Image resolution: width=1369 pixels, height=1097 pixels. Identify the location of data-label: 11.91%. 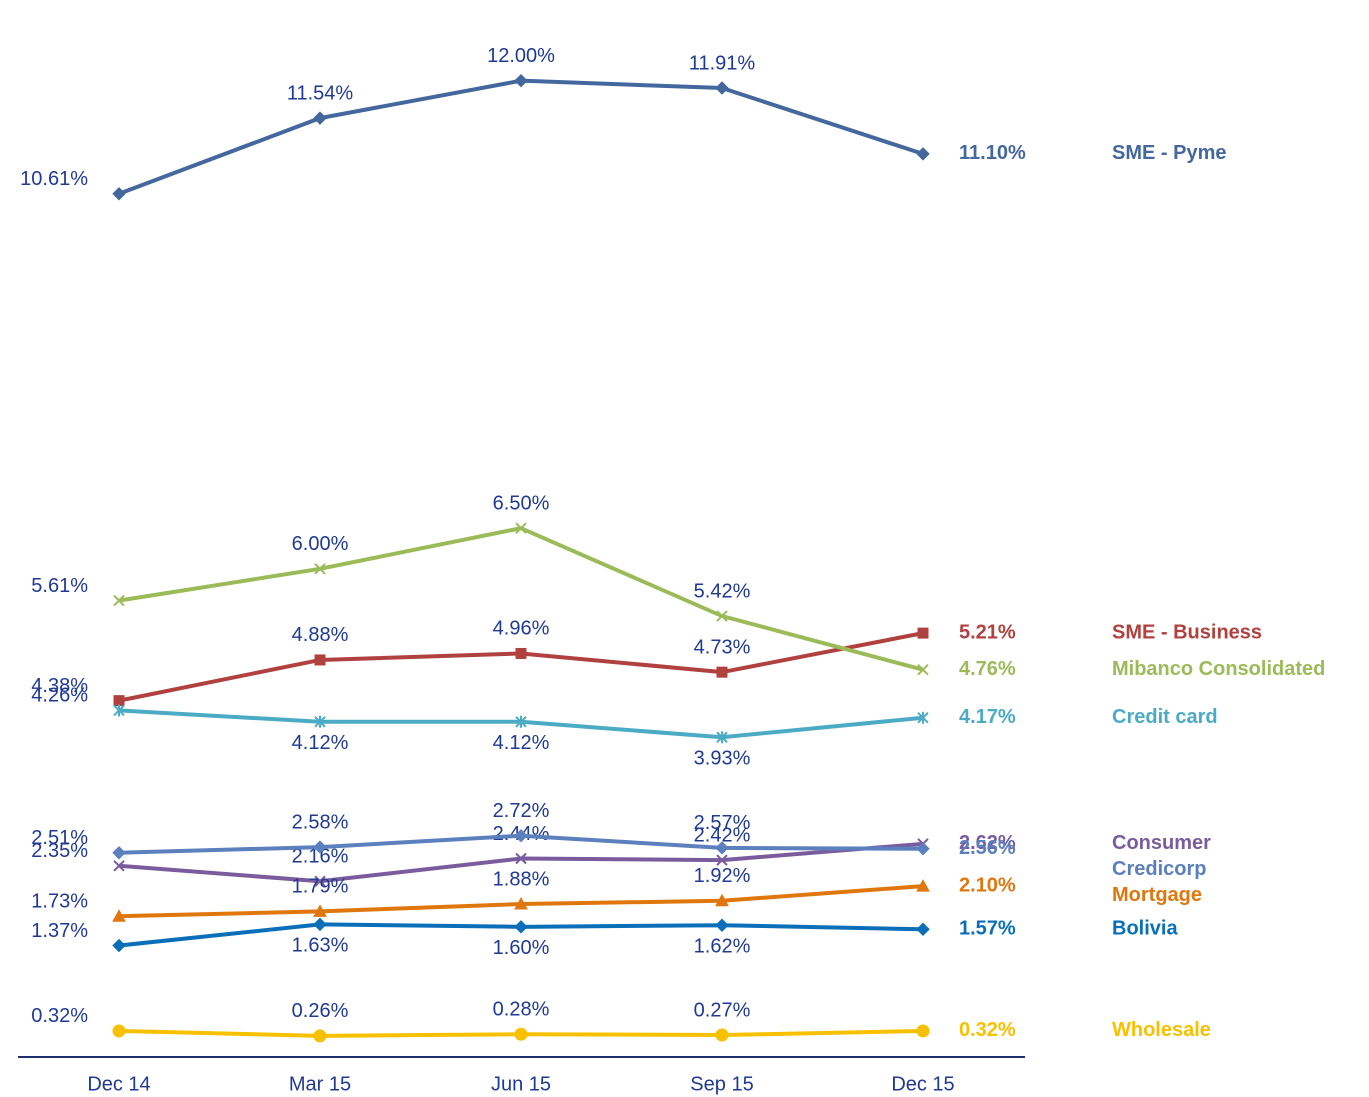
(722, 63).